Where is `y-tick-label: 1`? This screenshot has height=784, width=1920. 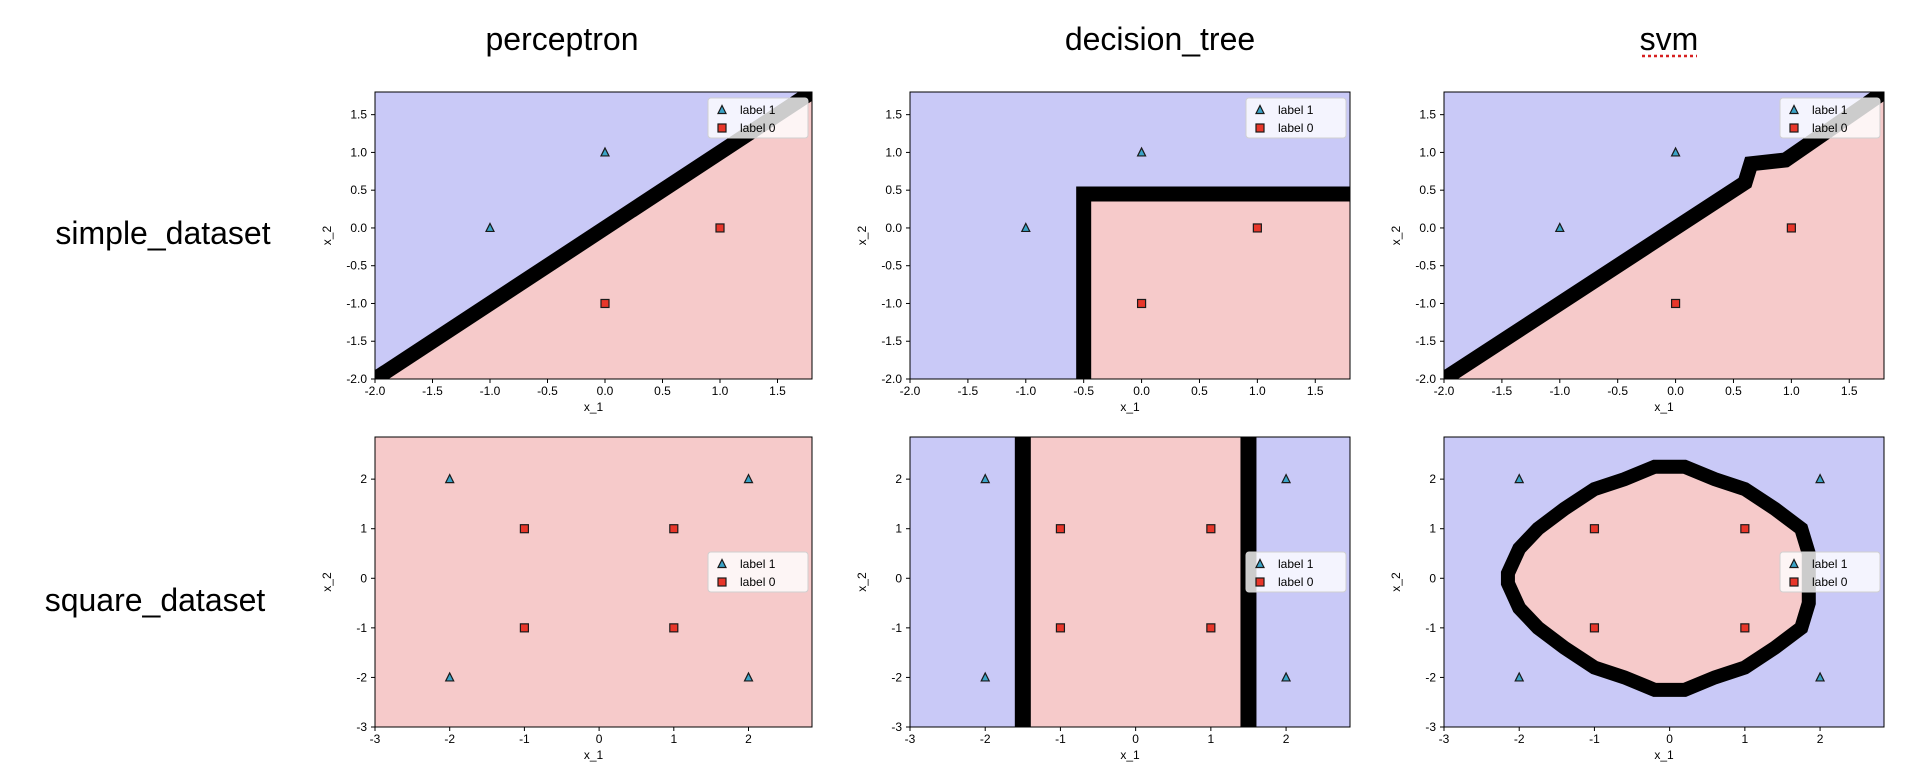 y-tick-label: 1 is located at coordinates (898, 529).